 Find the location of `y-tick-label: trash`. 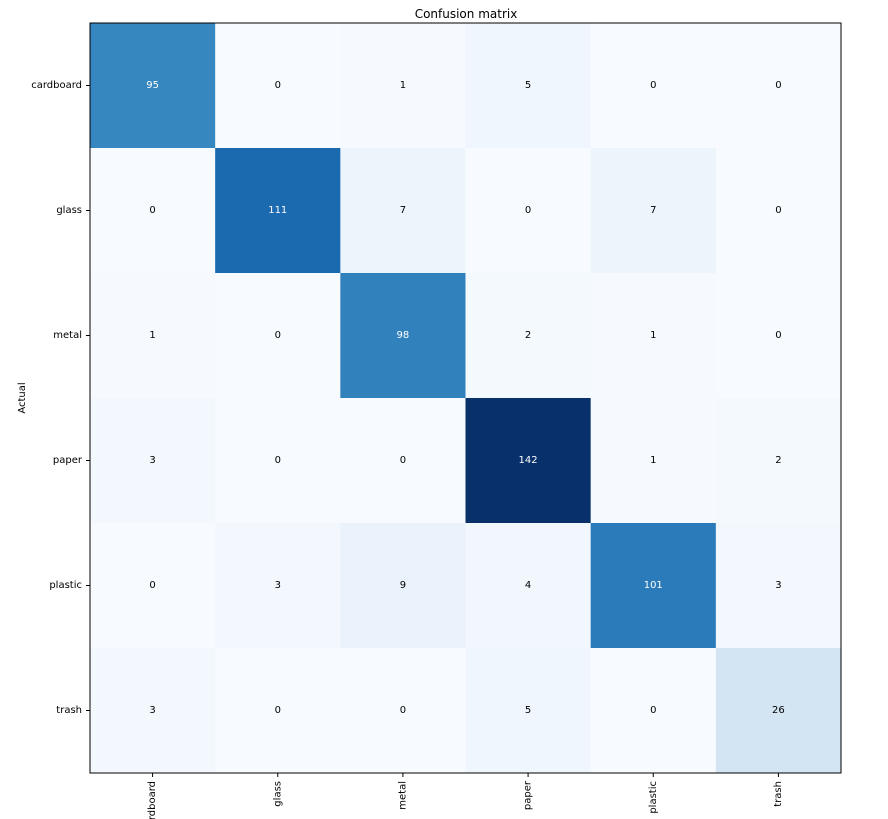

y-tick-label: trash is located at coordinates (69, 710).